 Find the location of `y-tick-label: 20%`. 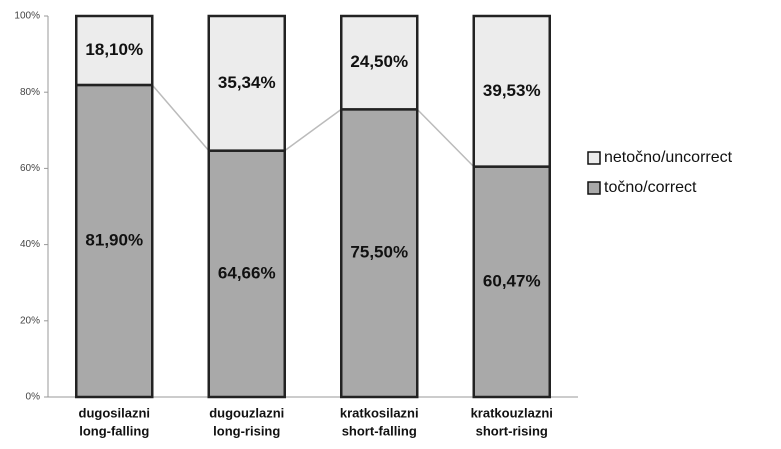

y-tick-label: 20% is located at coordinates (30, 320).